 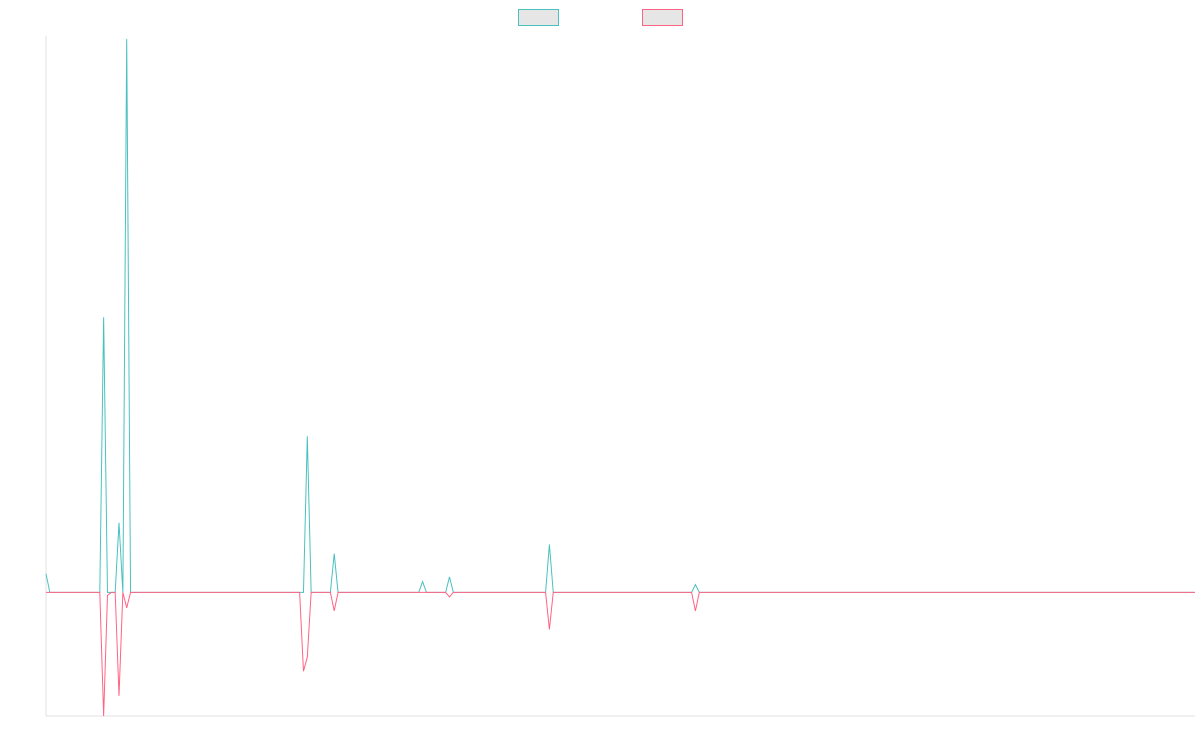 I want to click on legend, so click(x=600, y=17).